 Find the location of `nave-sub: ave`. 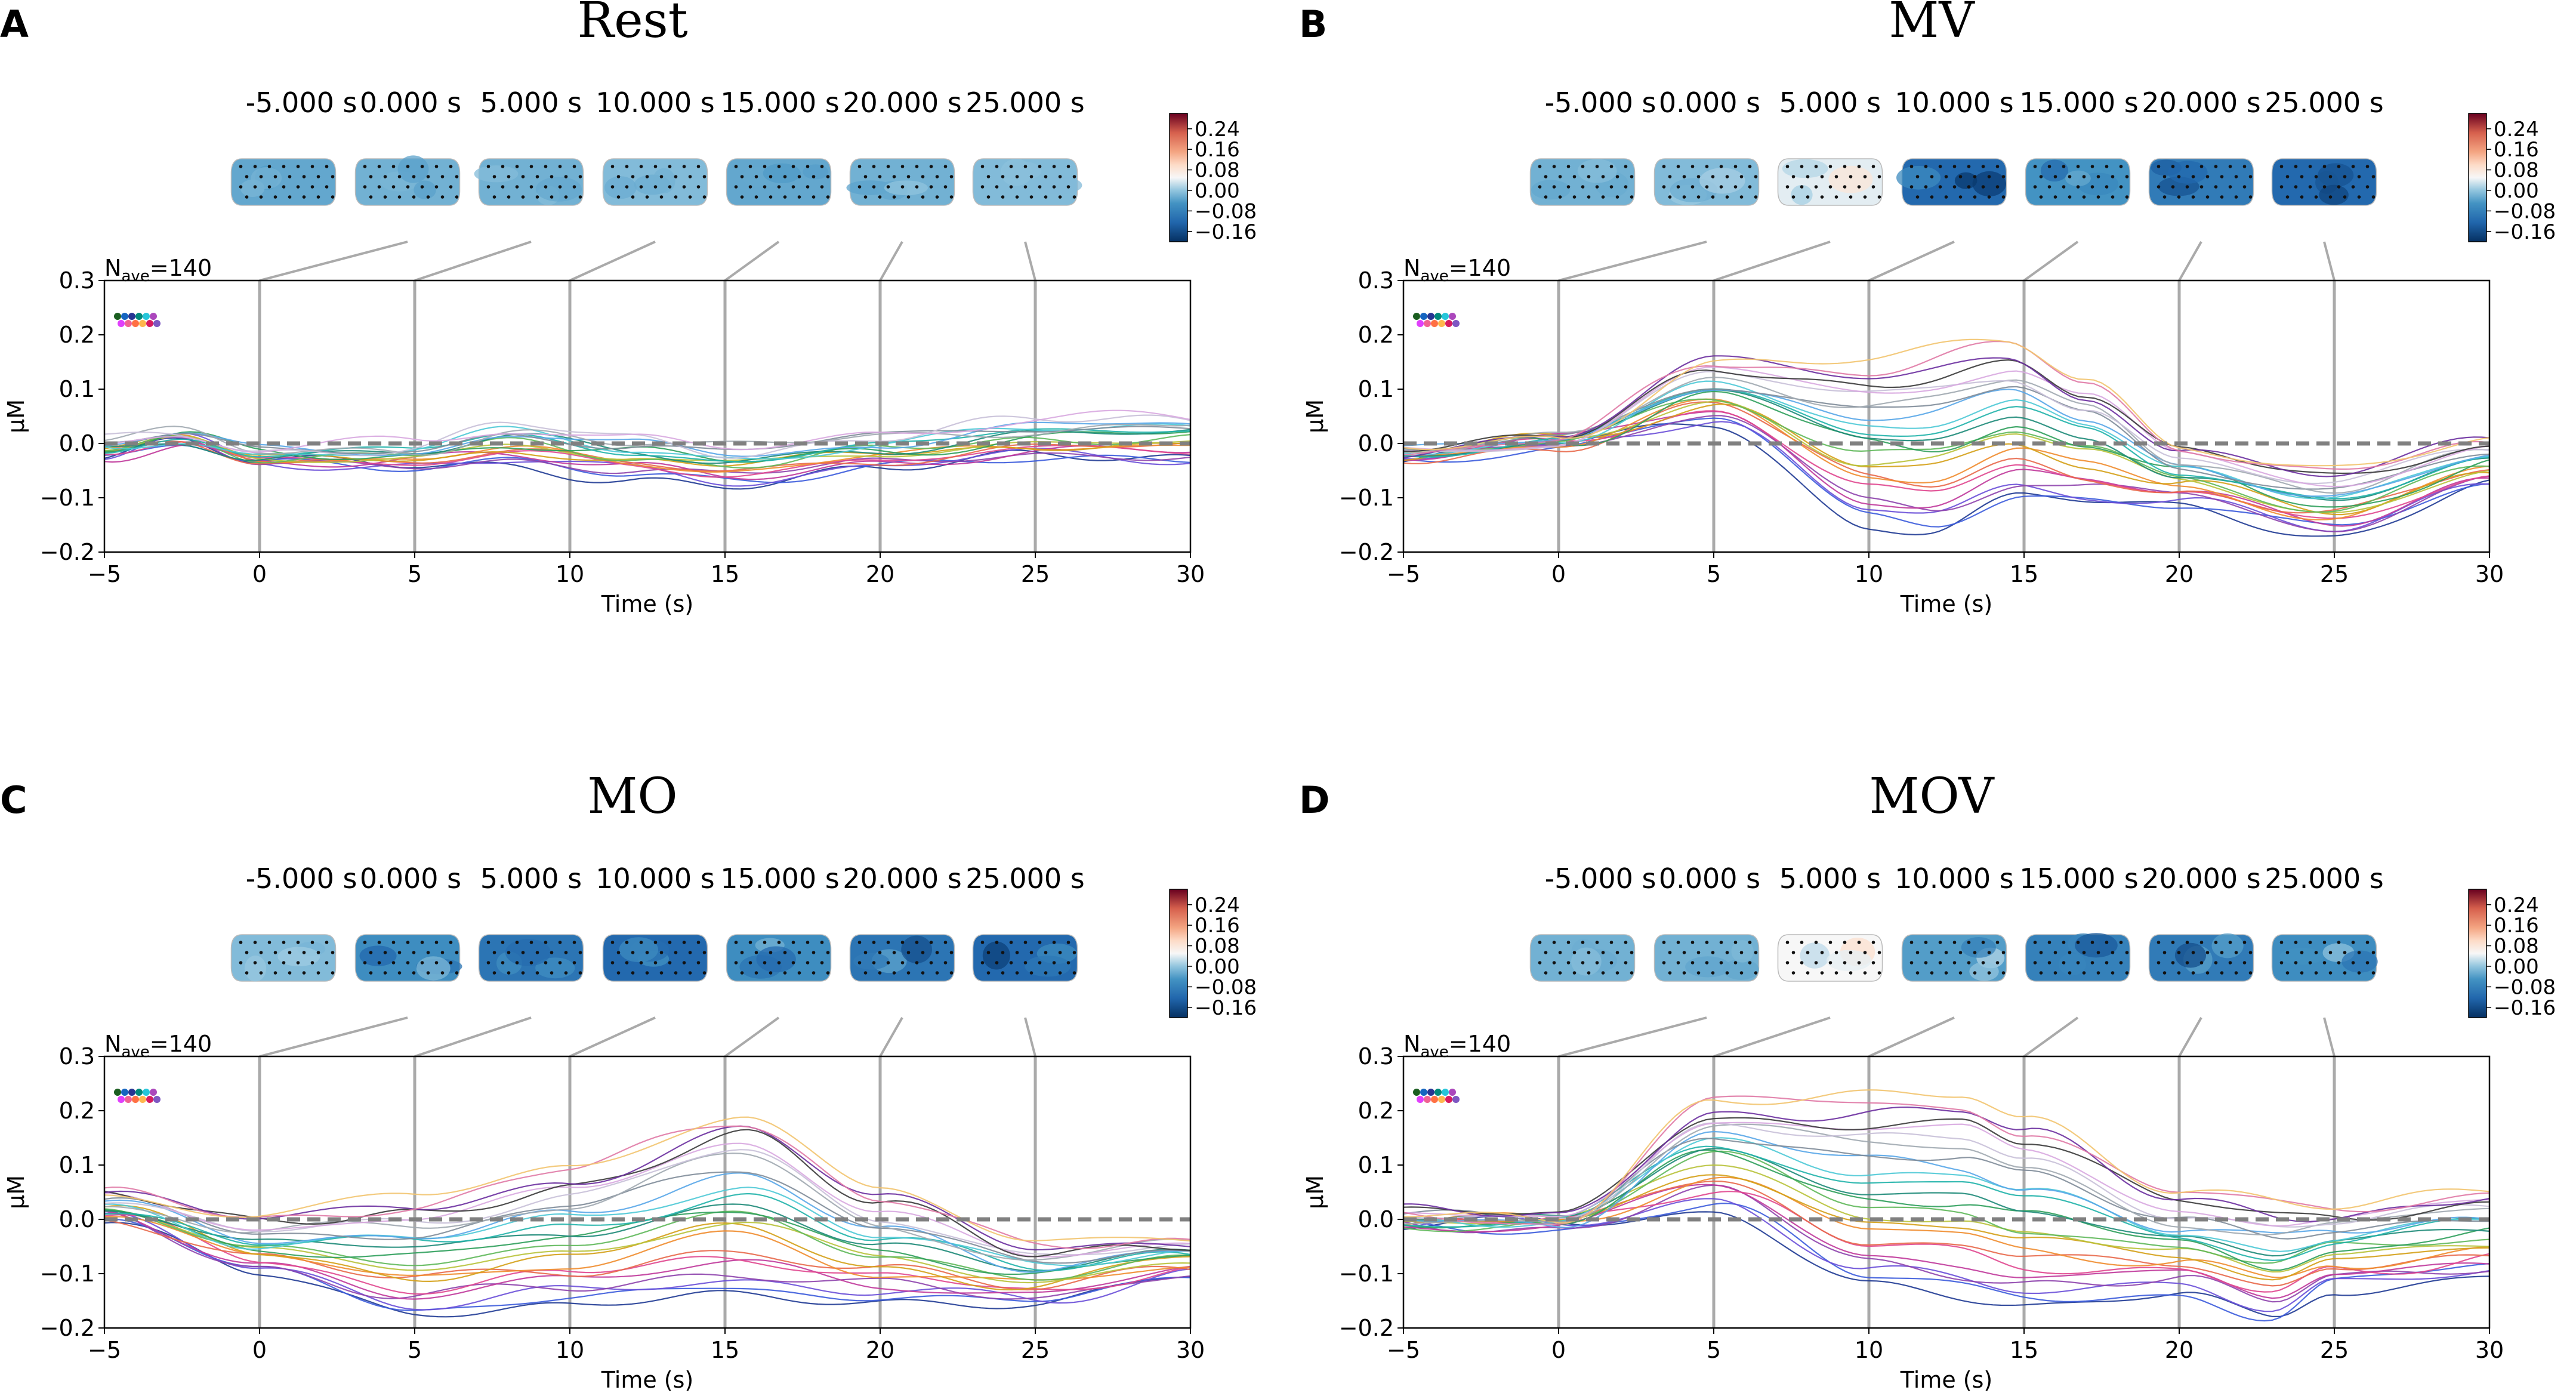

nave-sub: ave is located at coordinates (1434, 276).